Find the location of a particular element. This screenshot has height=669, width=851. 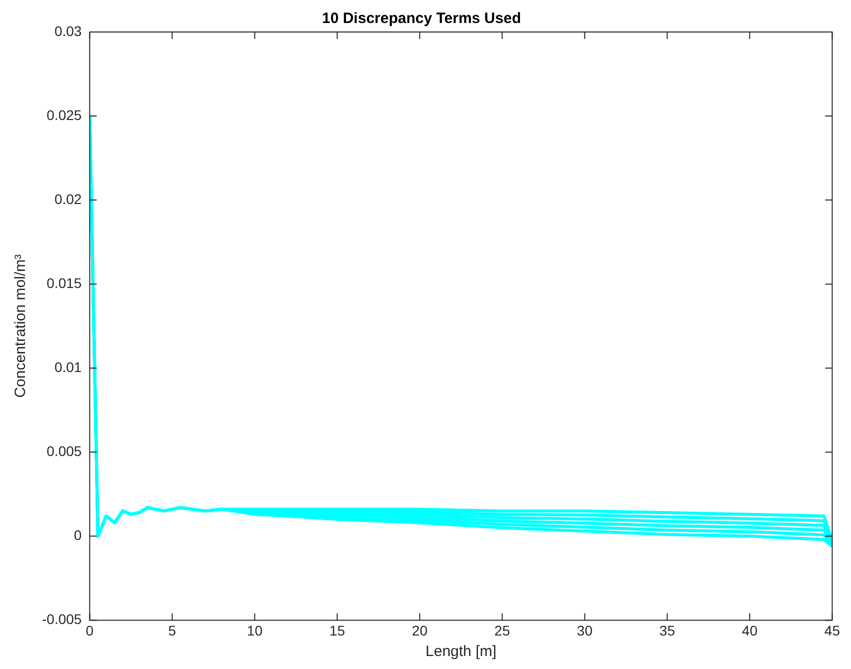

y-tick-label: 0.03 is located at coordinates (68, 30).